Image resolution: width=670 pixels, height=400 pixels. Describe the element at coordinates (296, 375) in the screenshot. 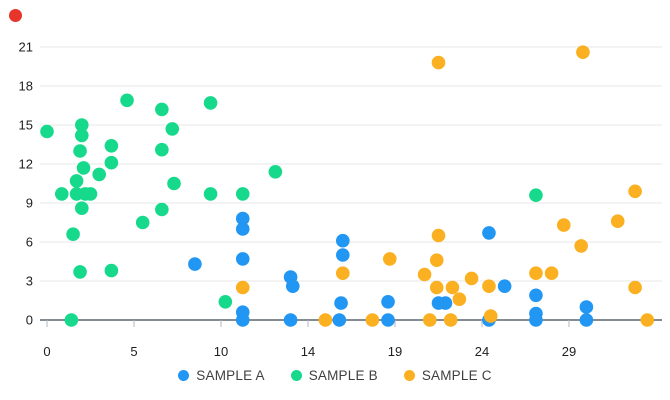

I see `legend-marker-sample-b` at that location.